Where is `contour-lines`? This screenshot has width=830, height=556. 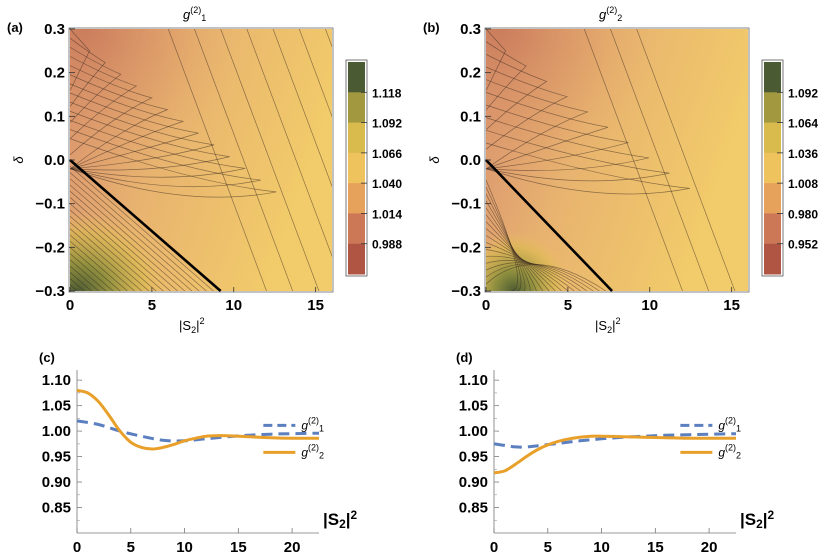 contour-lines is located at coordinates (201, 160).